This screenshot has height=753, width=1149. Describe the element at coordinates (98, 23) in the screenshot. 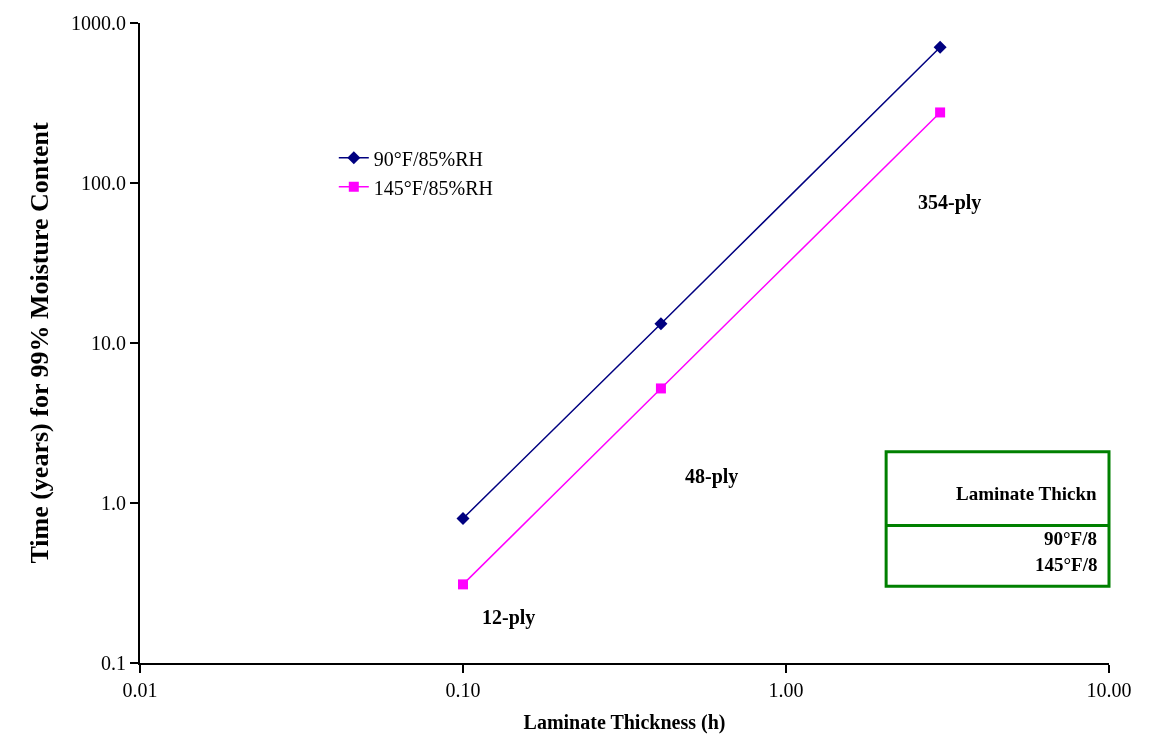

I see `y-tick-label: 1000.0` at that location.